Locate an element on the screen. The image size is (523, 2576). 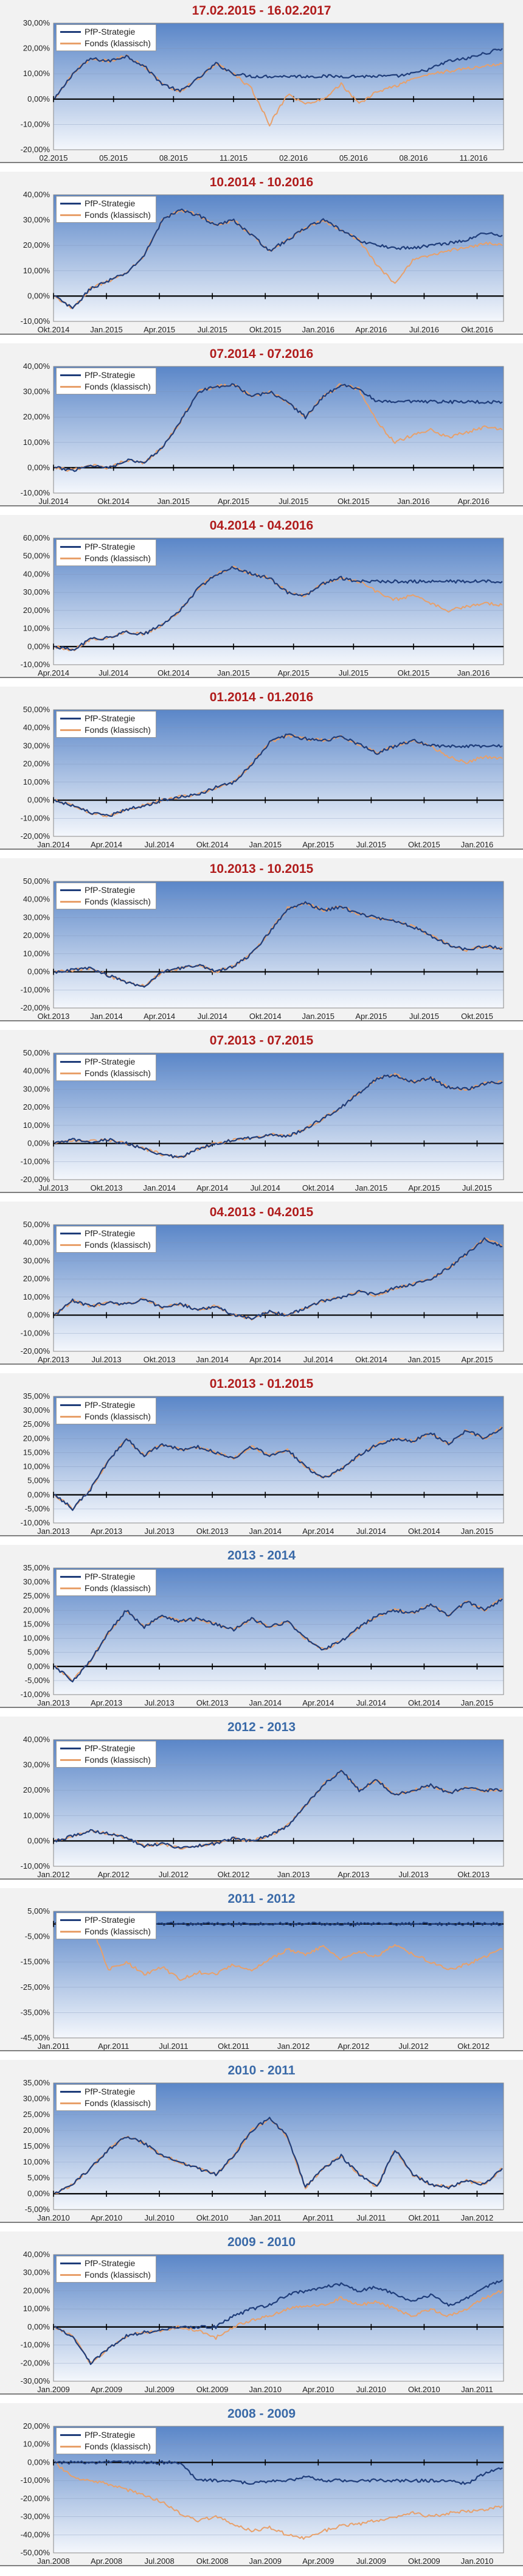
x-tick-label: Jul.2008 is located at coordinates (160, 2562).